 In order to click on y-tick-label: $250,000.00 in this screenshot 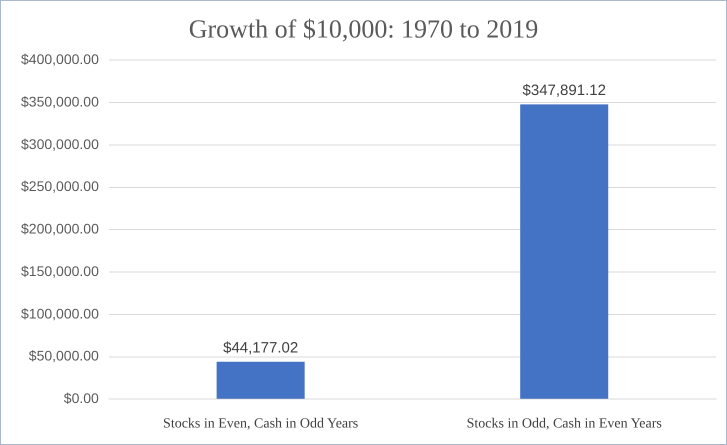, I will do `click(60, 186)`.